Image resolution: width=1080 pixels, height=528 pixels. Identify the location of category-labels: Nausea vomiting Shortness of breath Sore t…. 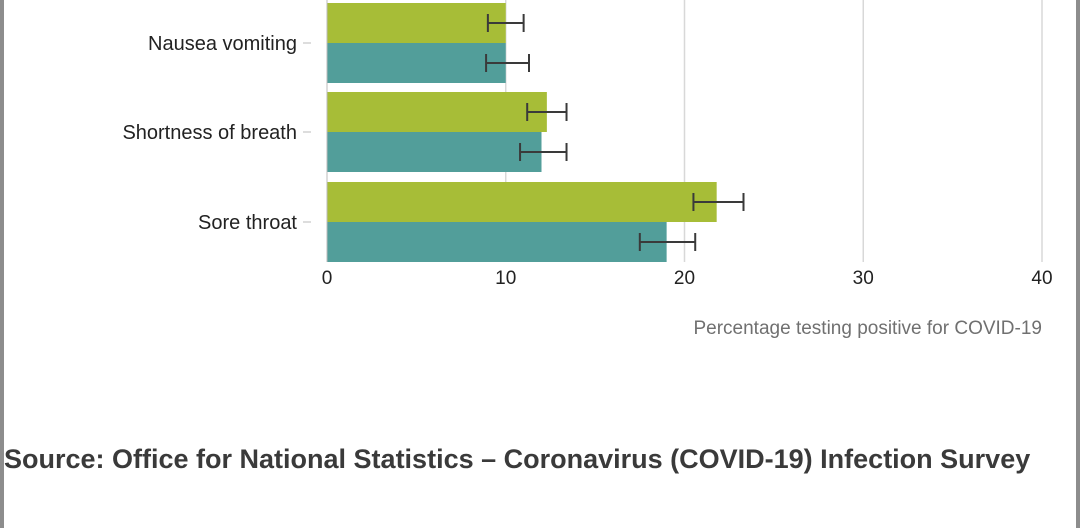
(216, 133).